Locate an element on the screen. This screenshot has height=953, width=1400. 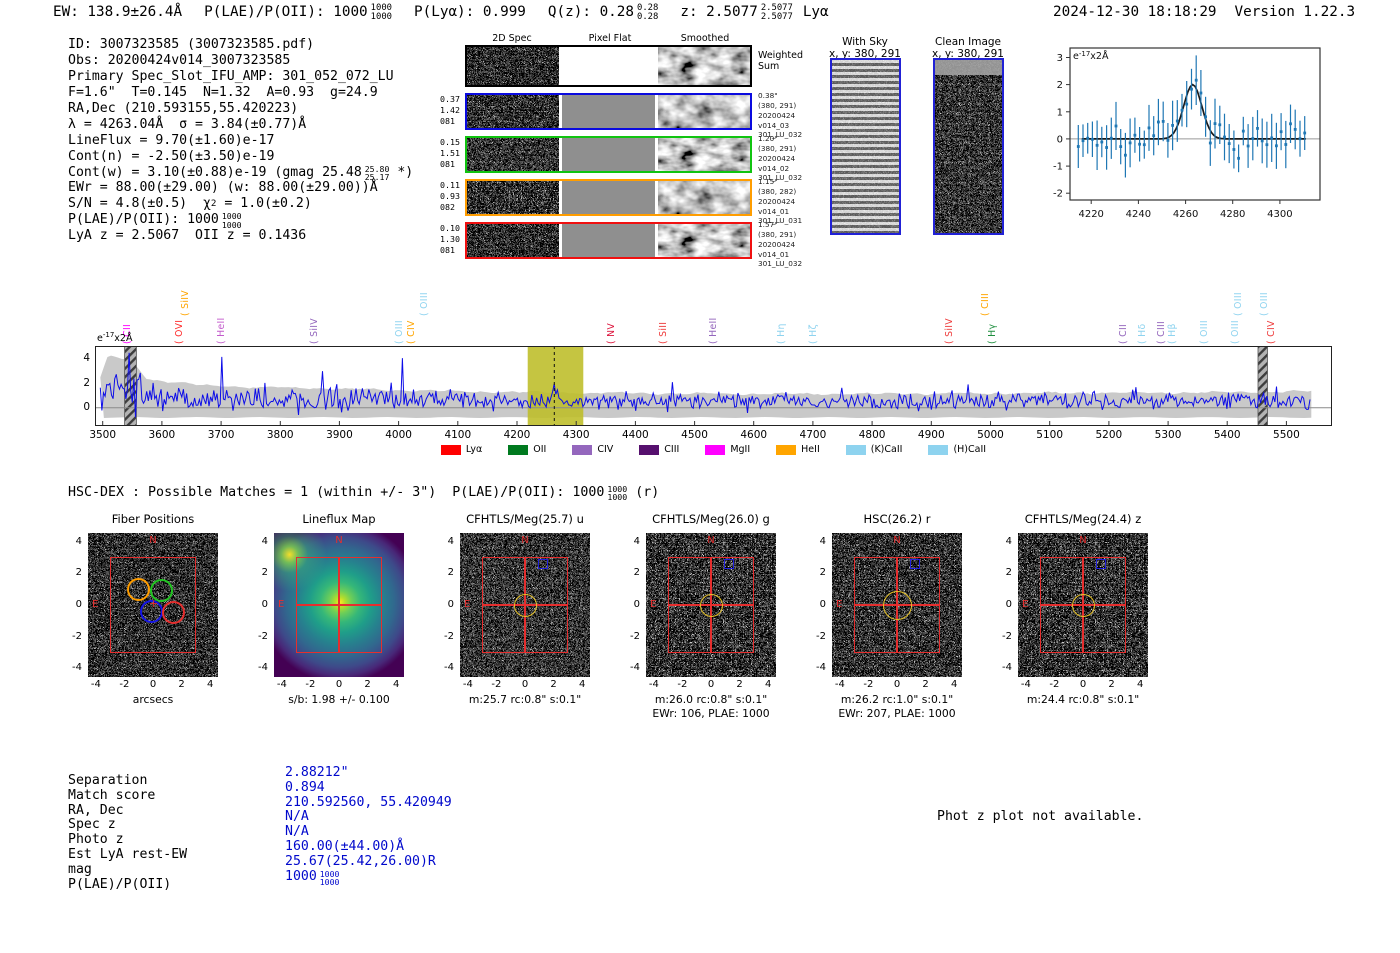
main-y-tick-label: 0 is located at coordinates (86, 406).